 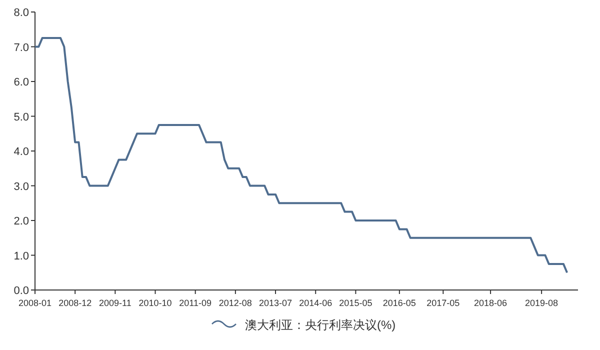 What do you see at coordinates (315, 303) in the screenshot?
I see `x-tick-label: 2014-06` at bounding box center [315, 303].